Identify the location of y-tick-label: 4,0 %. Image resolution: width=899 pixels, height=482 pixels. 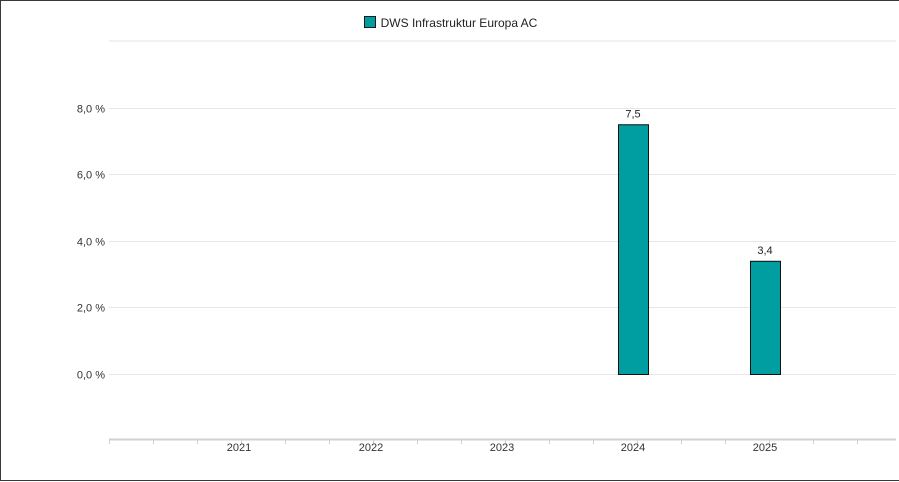
(91, 243).